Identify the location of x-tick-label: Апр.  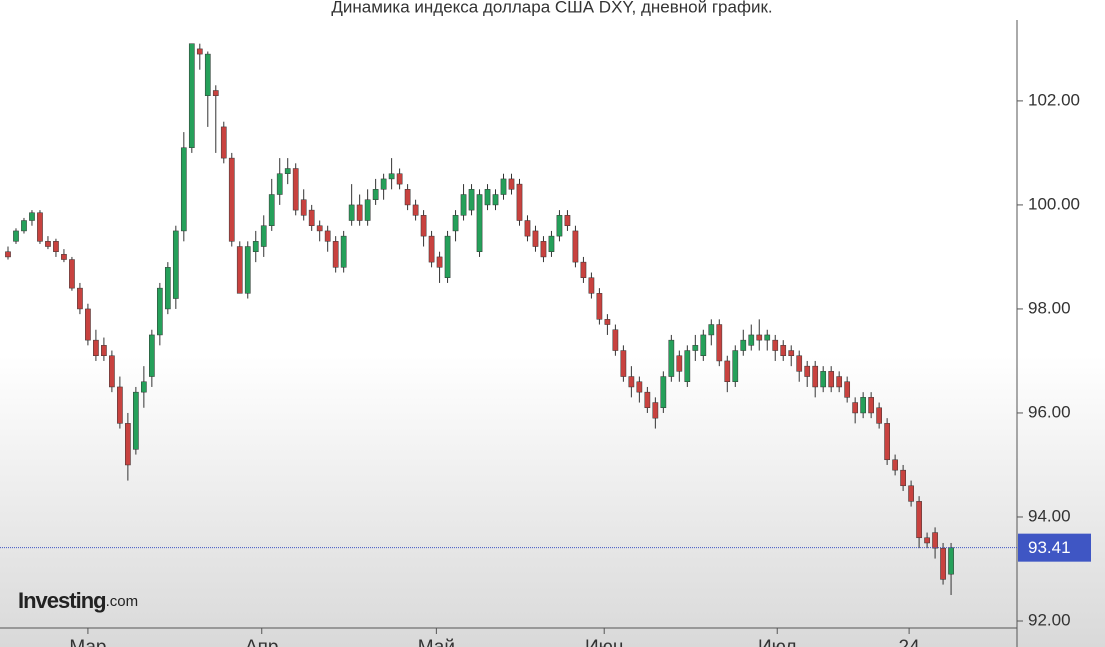
(262, 642).